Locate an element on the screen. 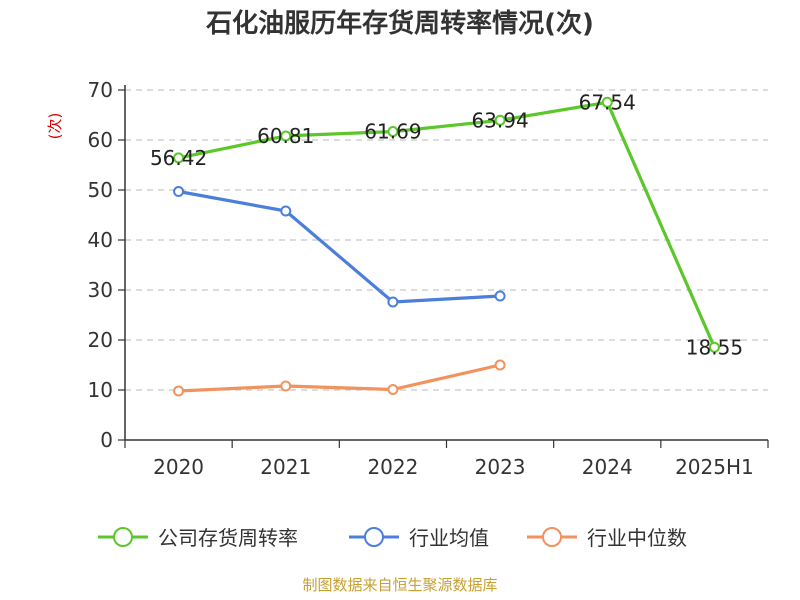  data-label: 67.54 is located at coordinates (607, 102).